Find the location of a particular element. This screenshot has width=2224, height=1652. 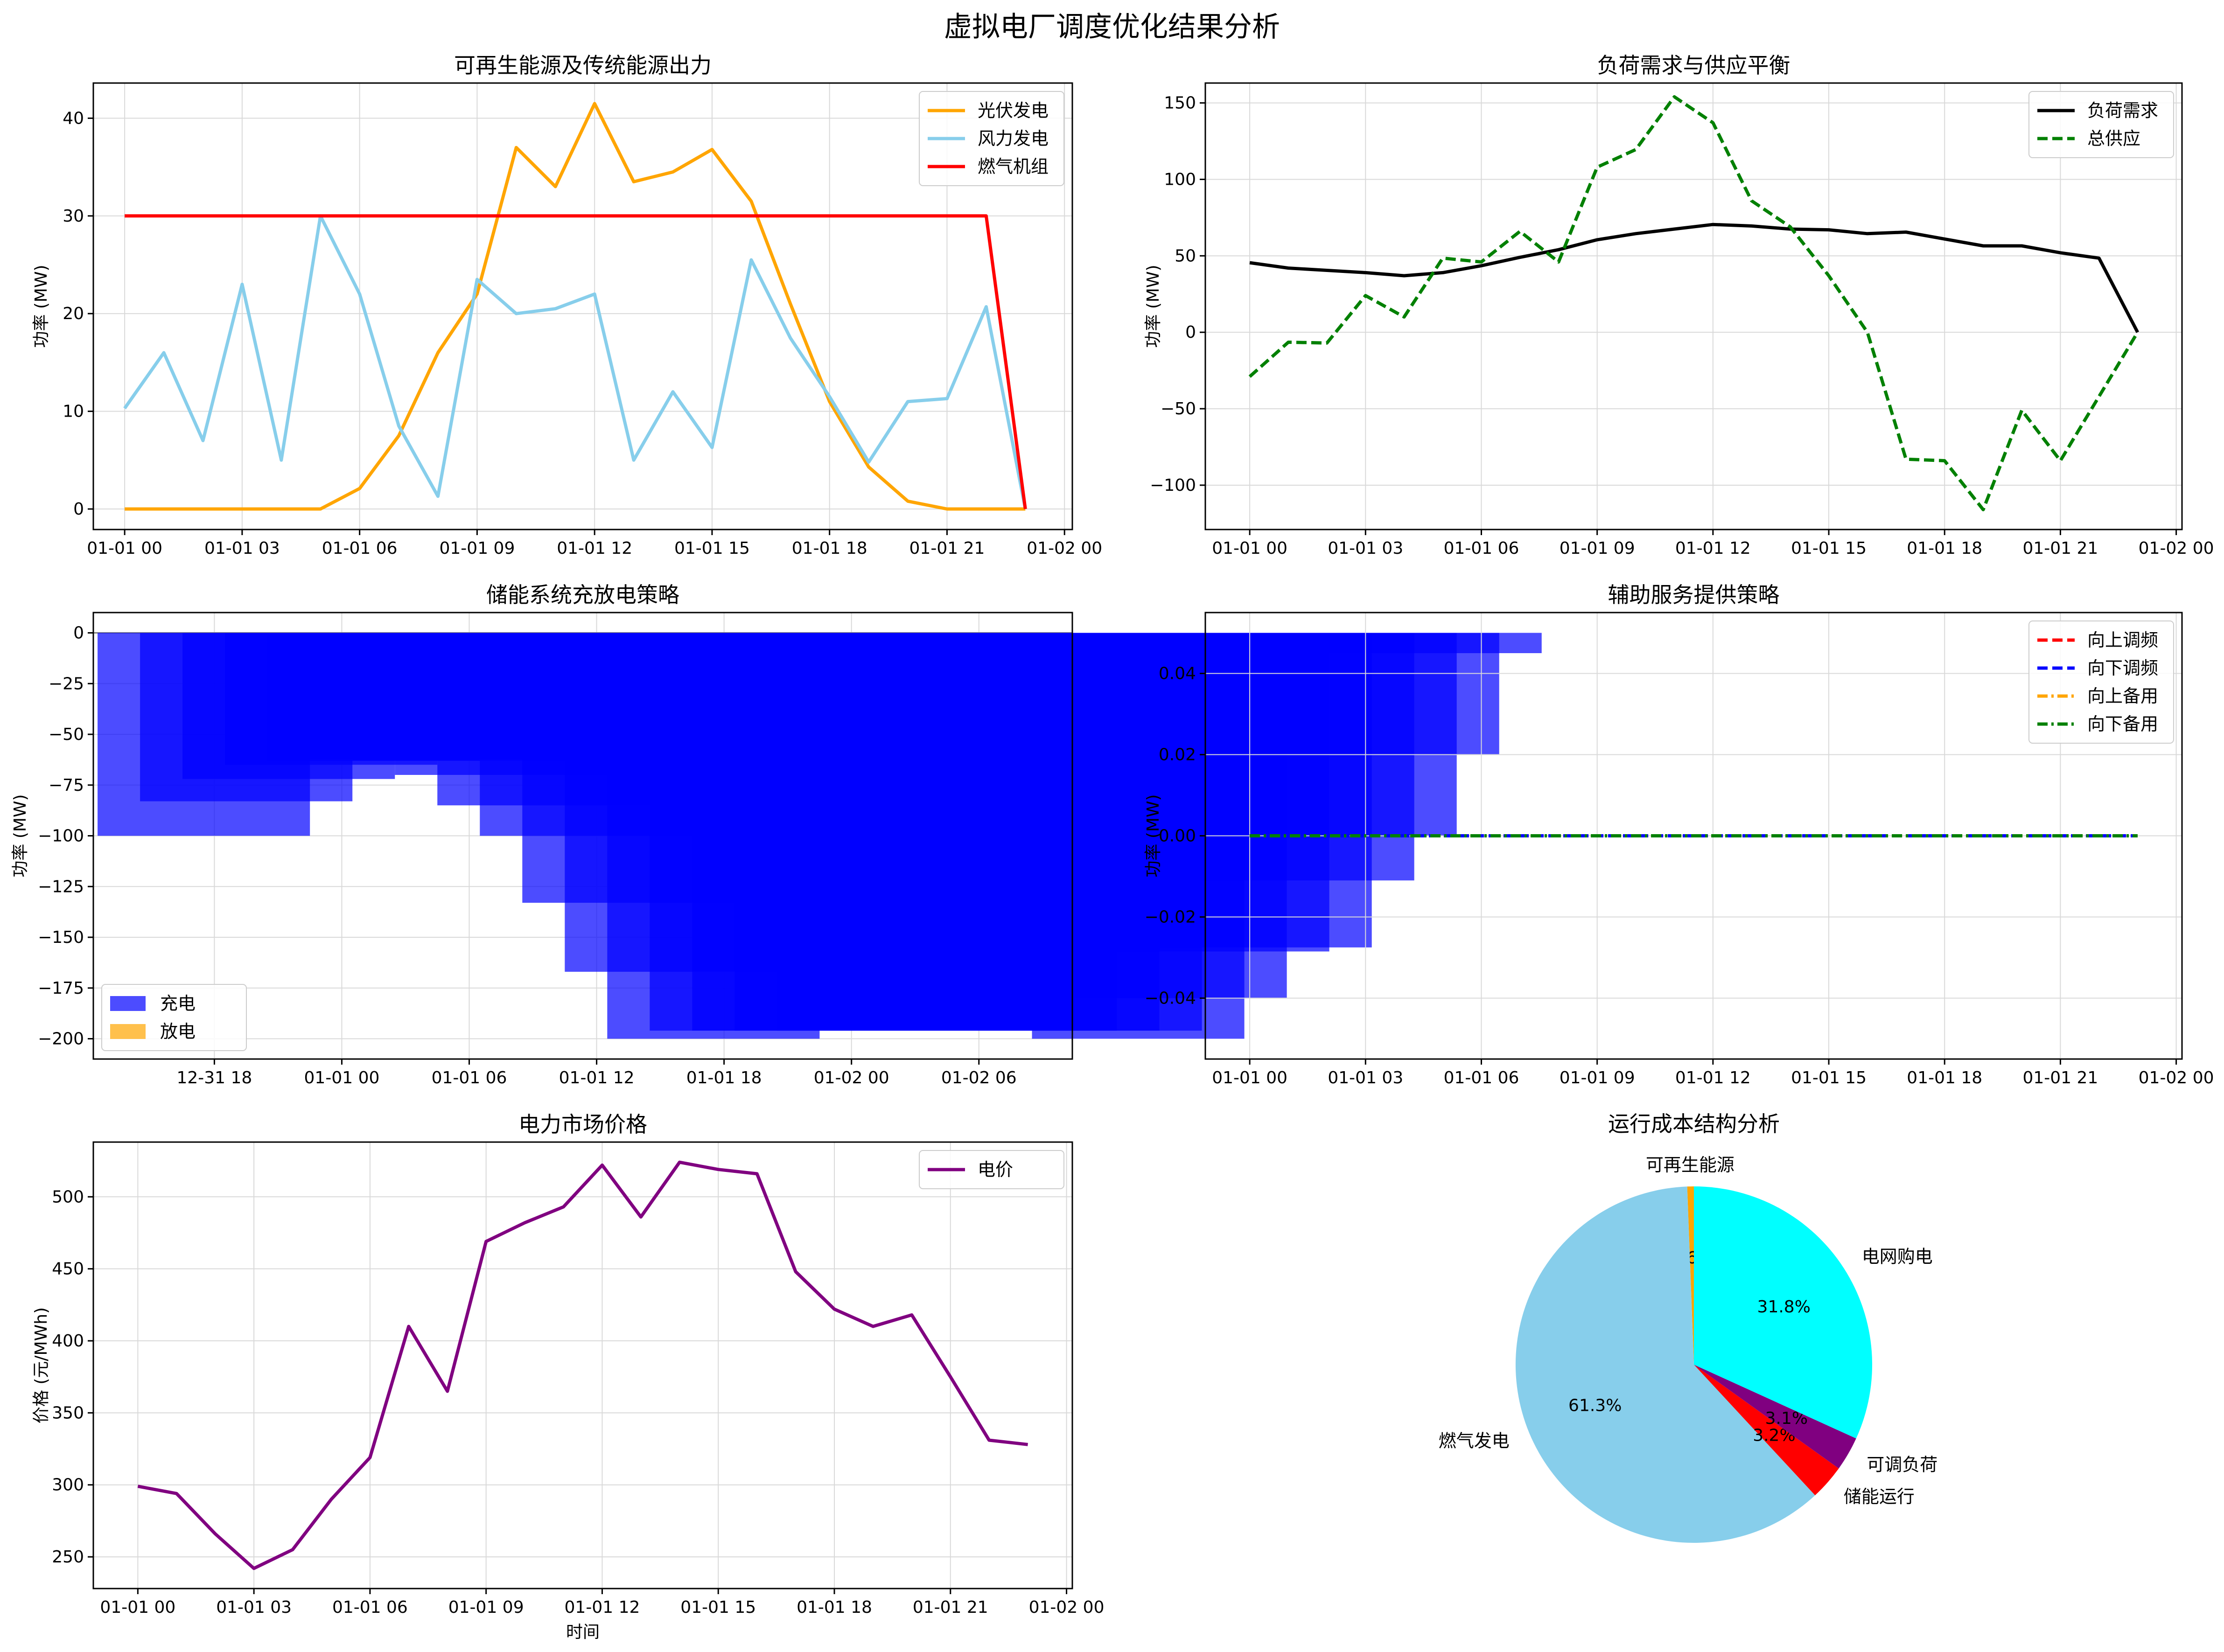

x-axis-label: 时间 is located at coordinates (583, 1633).